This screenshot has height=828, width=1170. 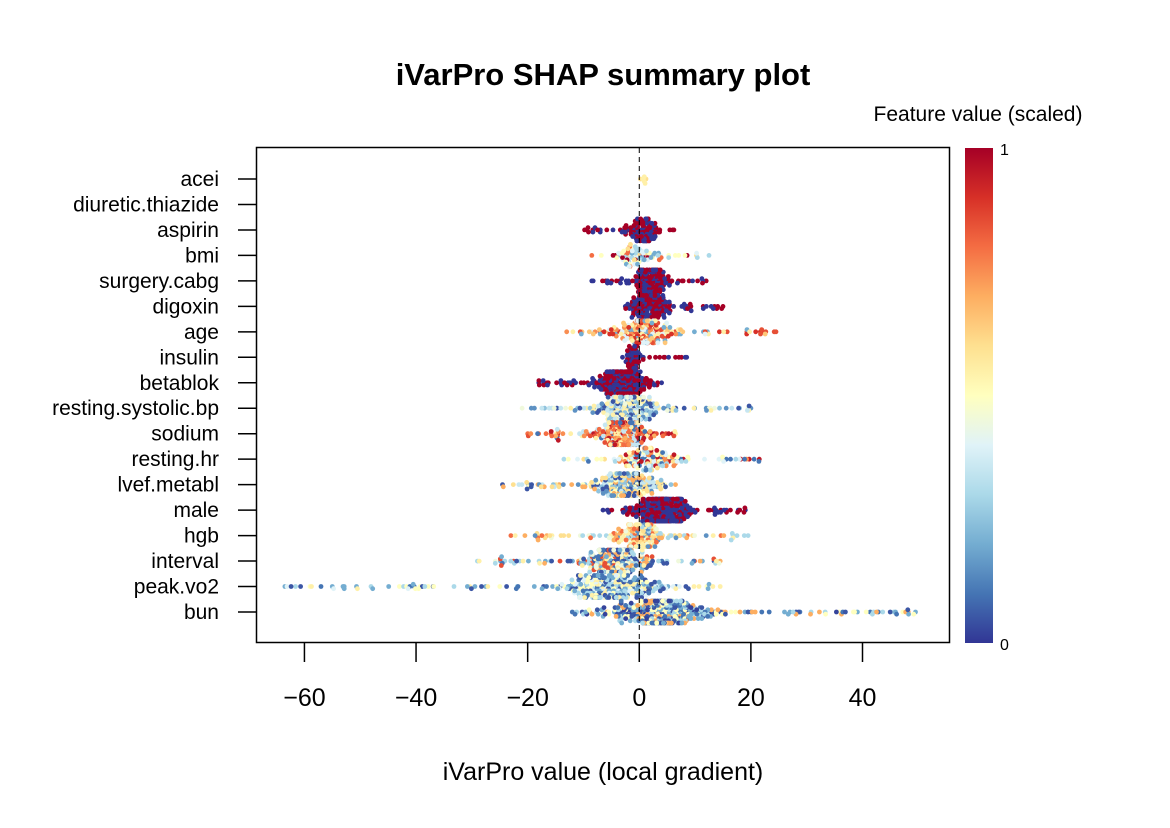 I want to click on y-tick-label: bun, so click(x=201, y=612).